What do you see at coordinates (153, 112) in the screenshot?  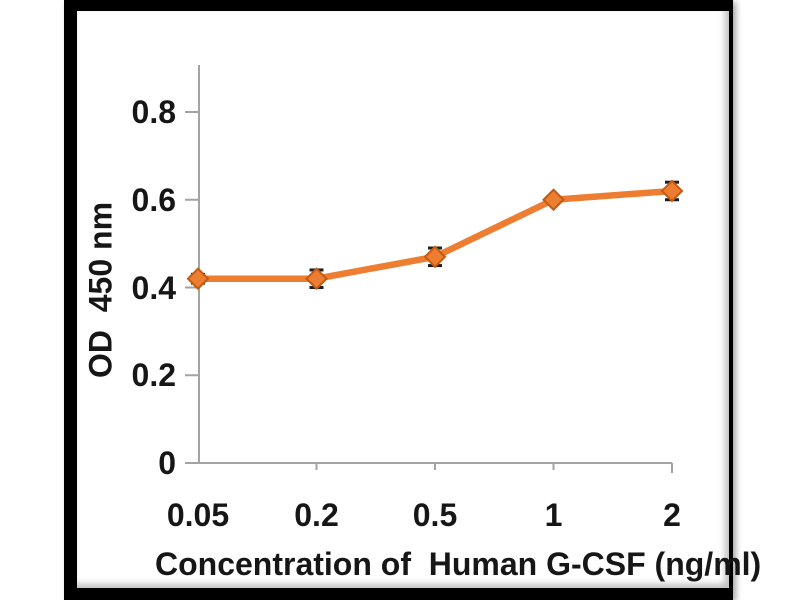 I see `y-tick-label: 0.8` at bounding box center [153, 112].